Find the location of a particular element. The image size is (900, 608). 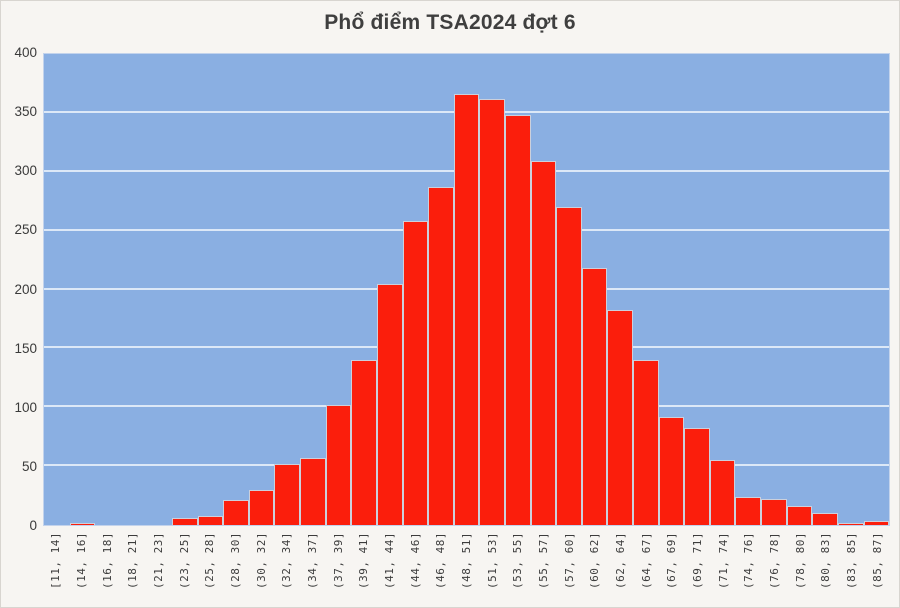

x-tick-label: (25, 28] is located at coordinates (210, 560).